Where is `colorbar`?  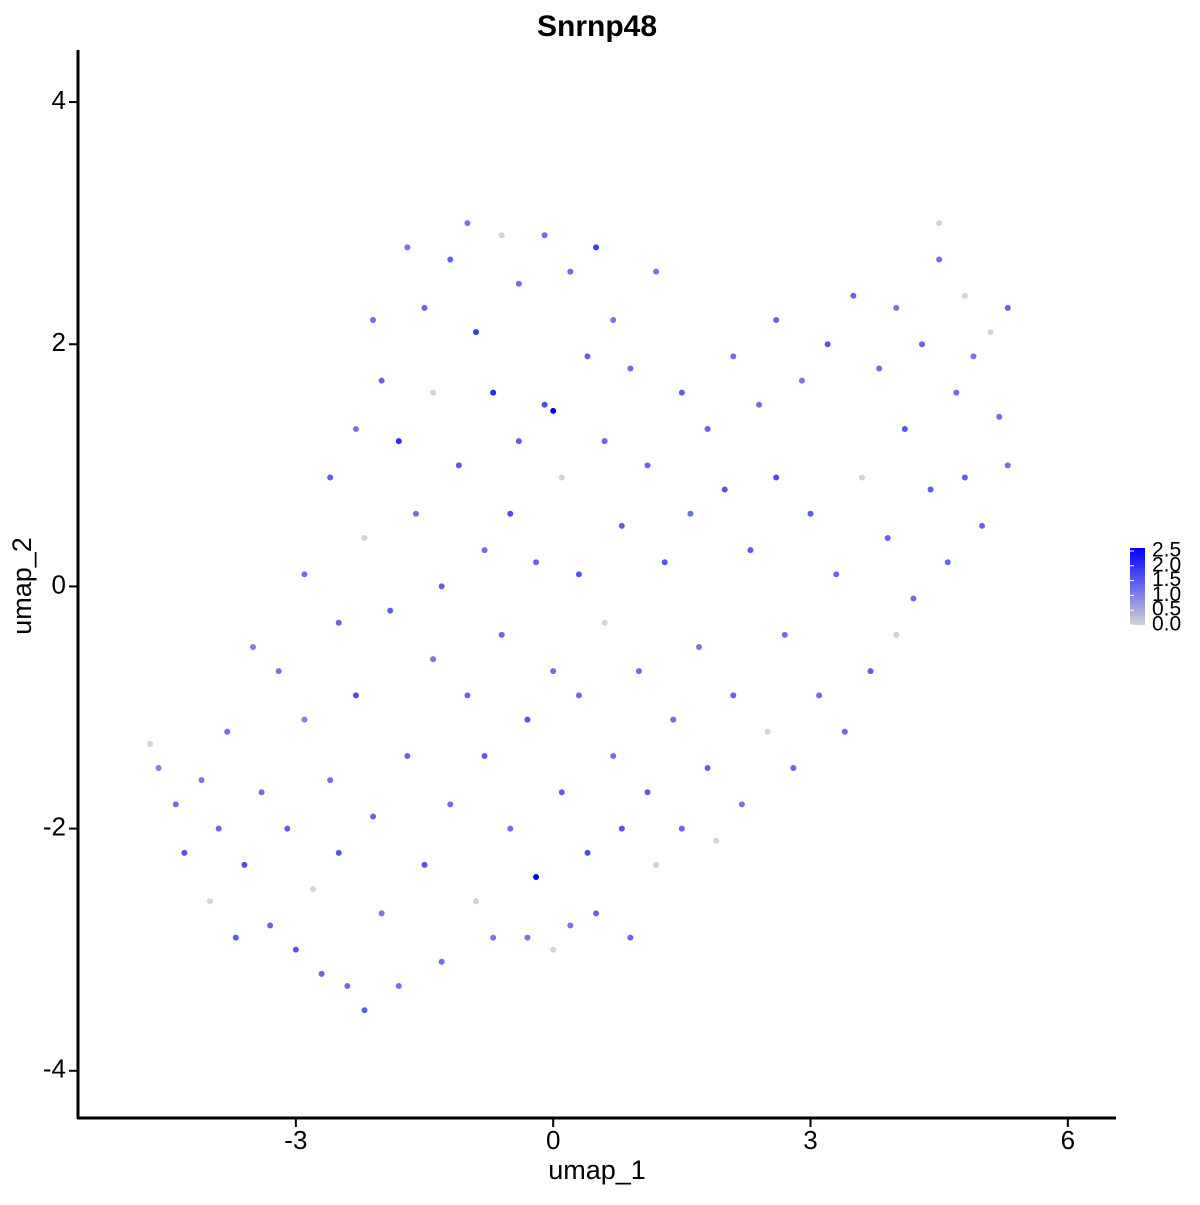
colorbar is located at coordinates (1137, 586).